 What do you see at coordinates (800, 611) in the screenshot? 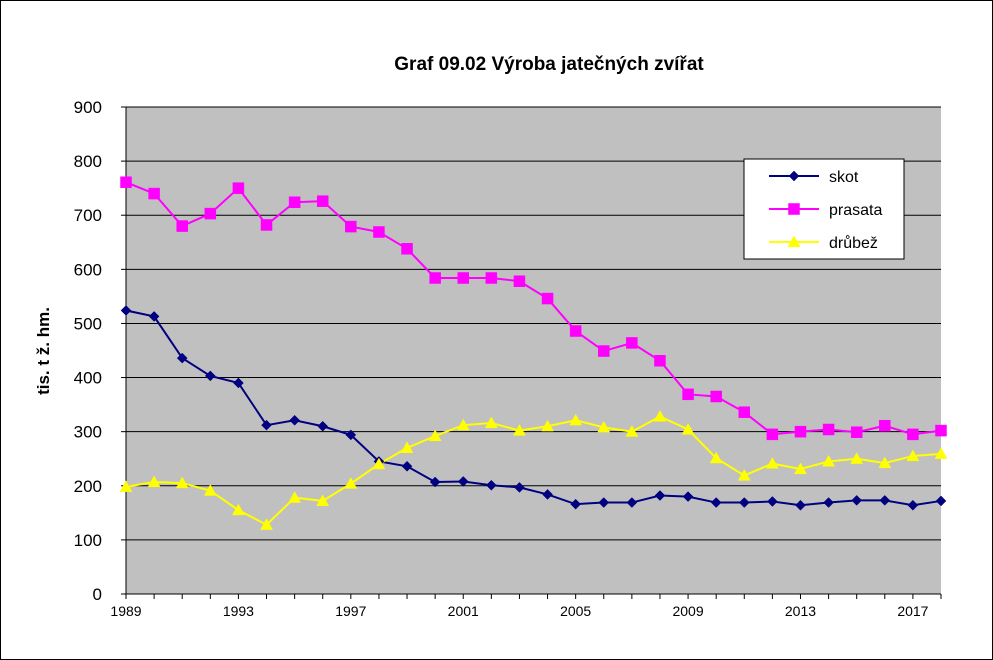
I see `x-tick-label: 2013` at bounding box center [800, 611].